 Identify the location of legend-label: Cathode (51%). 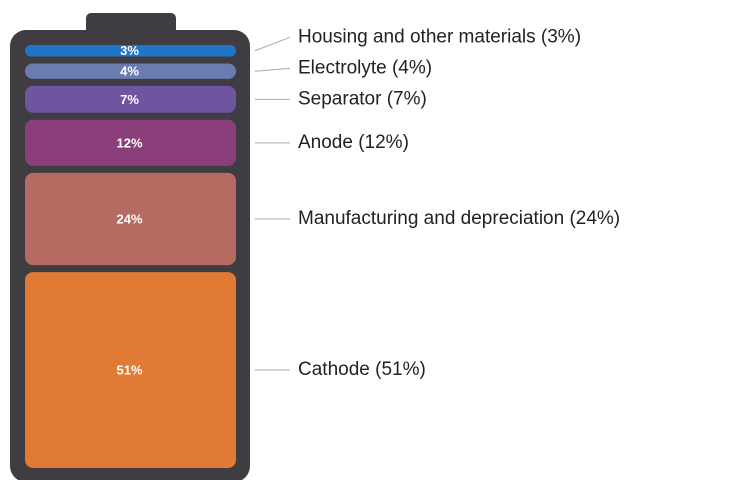
(362, 369).